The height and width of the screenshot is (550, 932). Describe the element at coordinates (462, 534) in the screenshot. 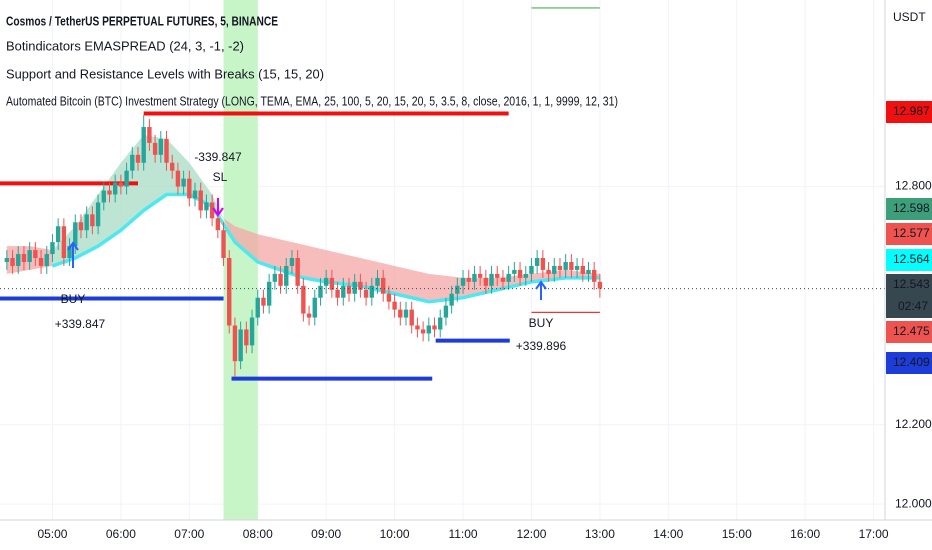

I see `x-tick-label: 11:00` at that location.